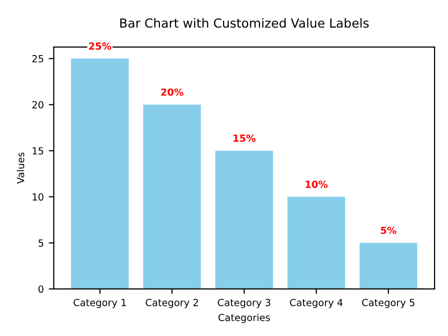  Describe the element at coordinates (172, 303) in the screenshot. I see `x-tick-label: Category 2` at that location.